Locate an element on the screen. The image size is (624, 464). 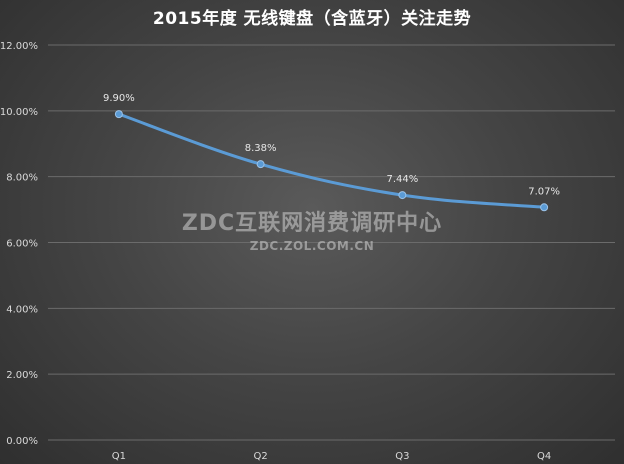
series-line is located at coordinates (331, 160).